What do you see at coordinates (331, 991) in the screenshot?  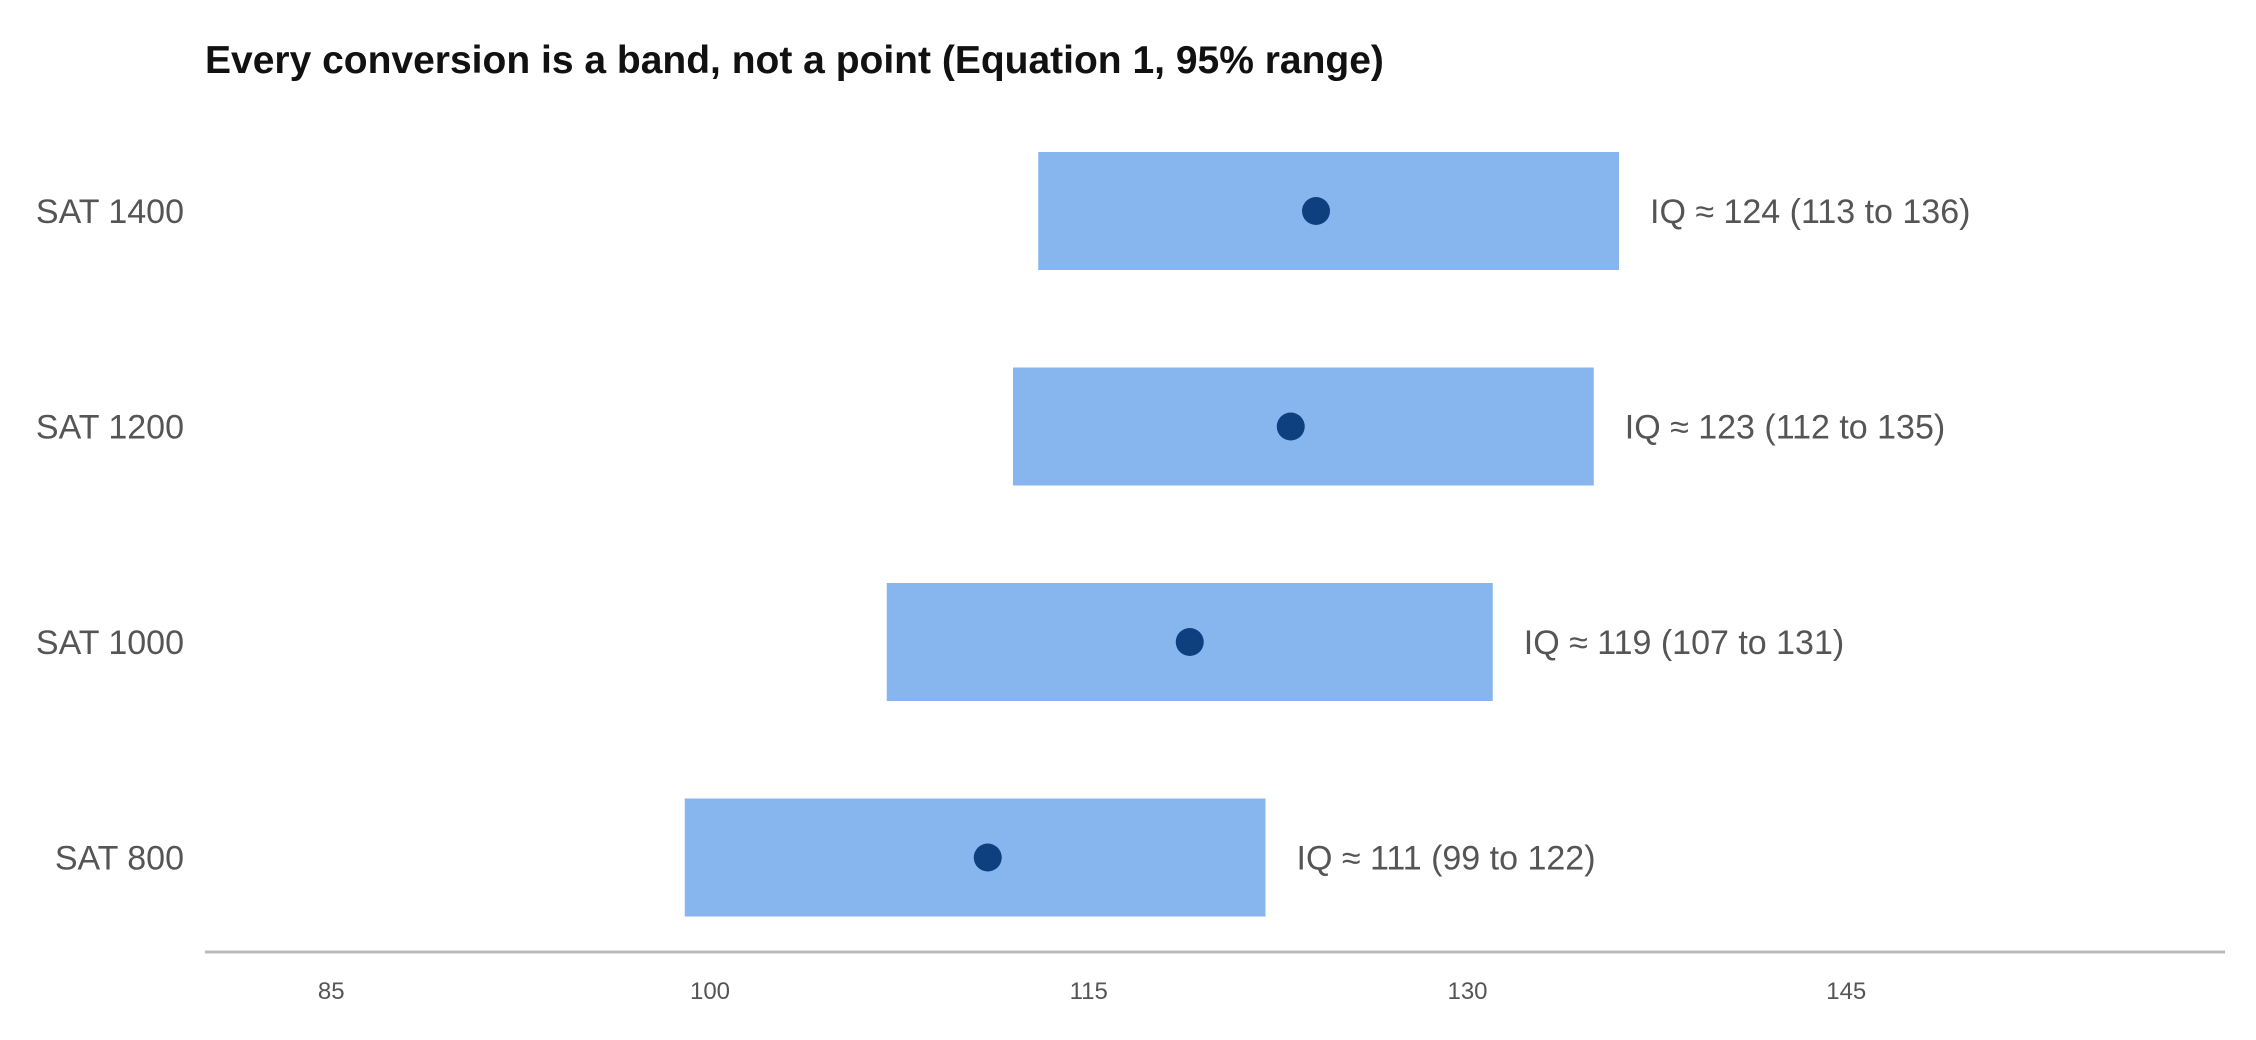 I see `x-tick-label: 85` at bounding box center [331, 991].